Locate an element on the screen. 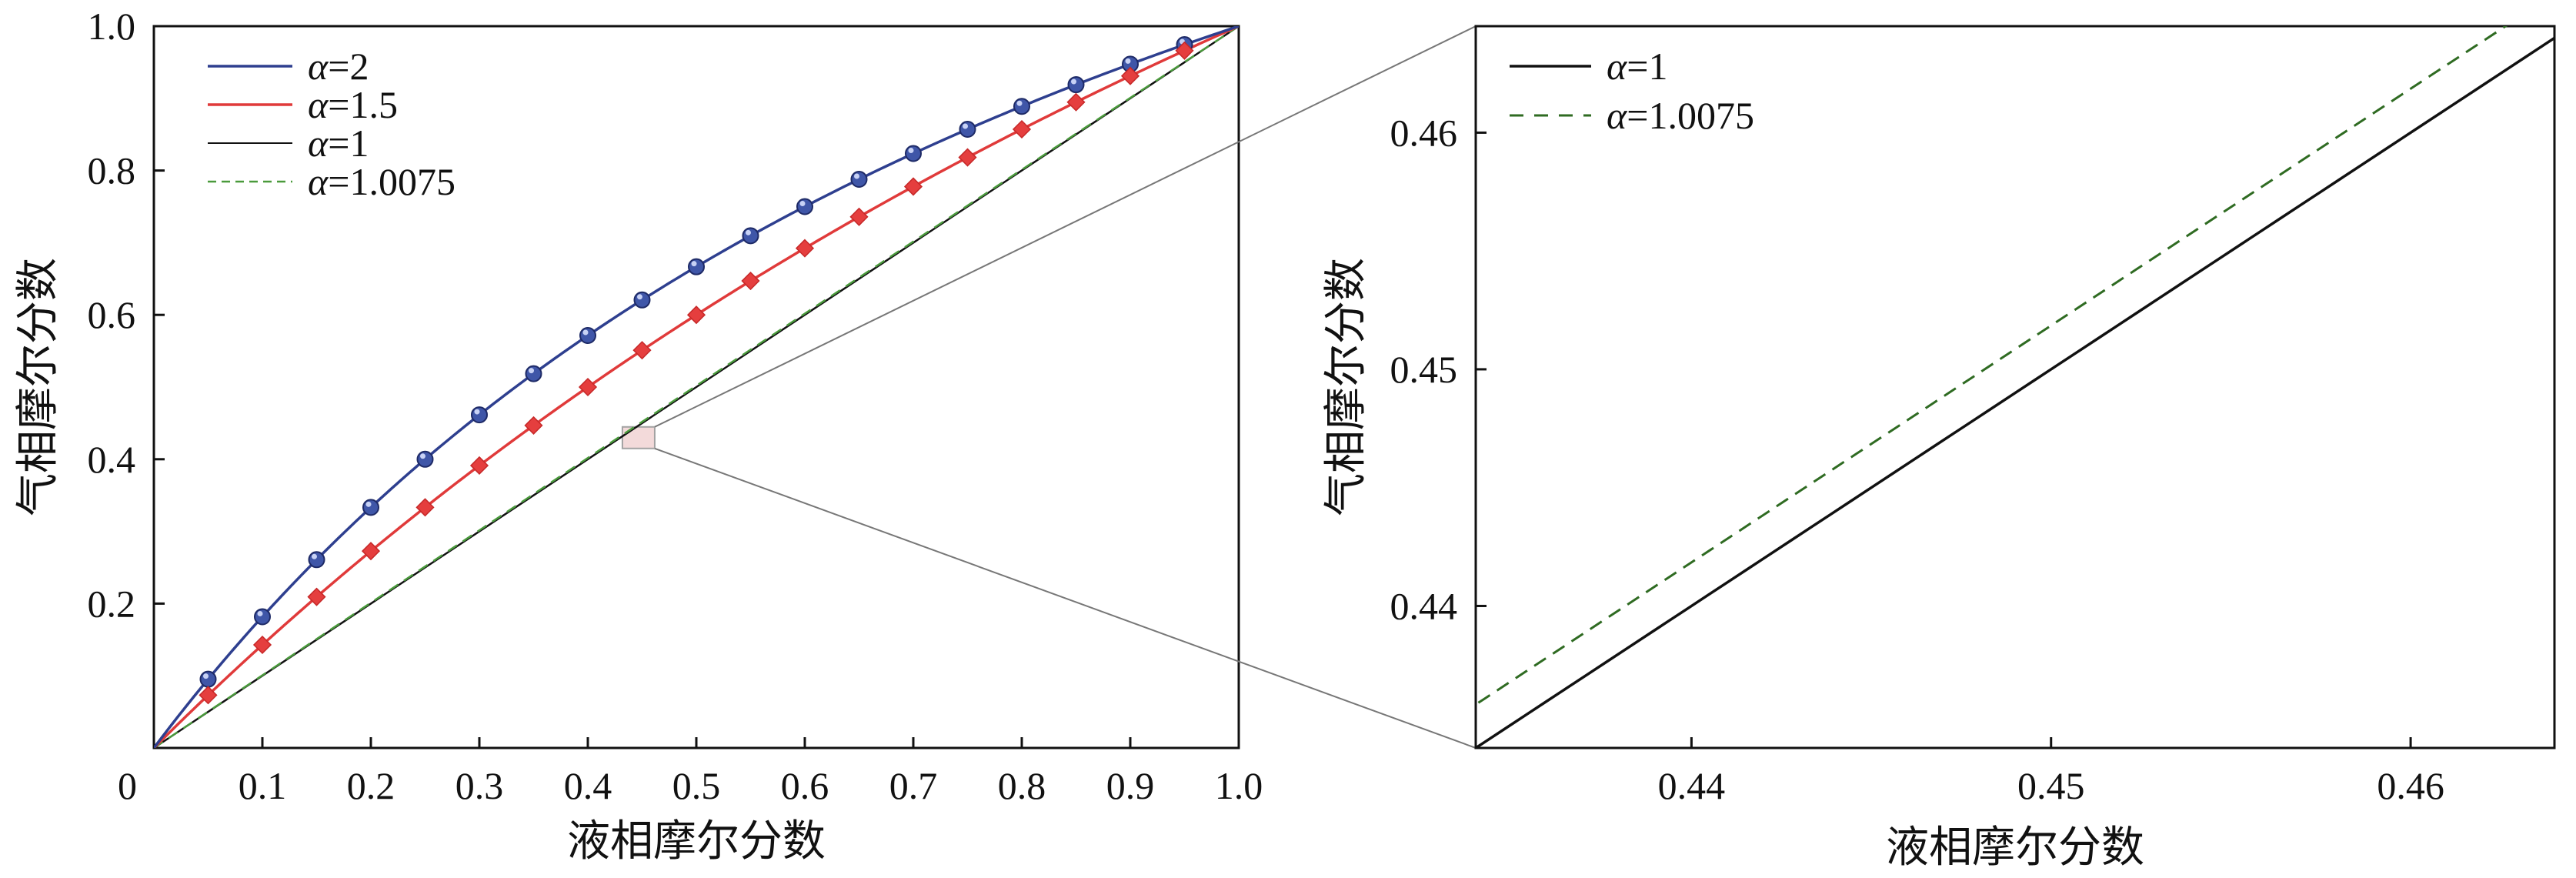 This screenshot has width=2576, height=878. zoom-legend-label: α=1.0075 is located at coordinates (1680, 115).